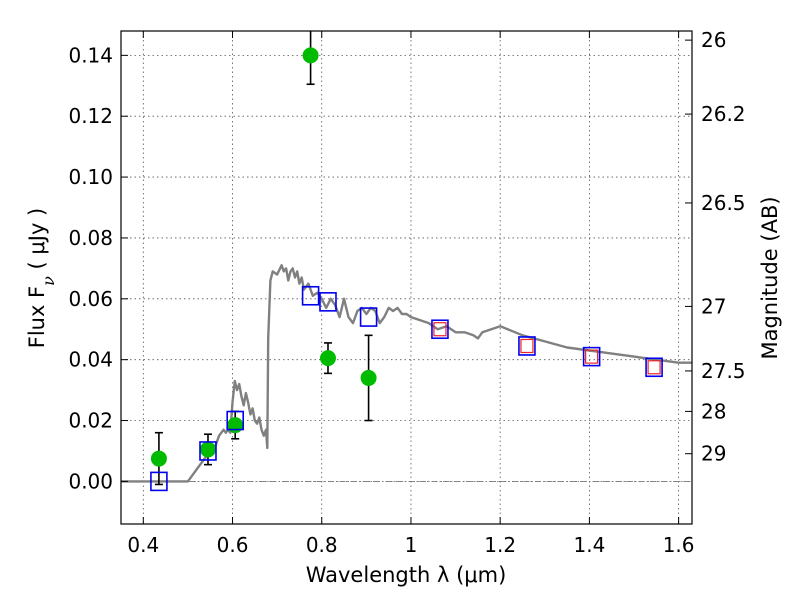 The image size is (800, 600). Describe the element at coordinates (233, 545) in the screenshot. I see `x-tick-label: 0.6` at that location.